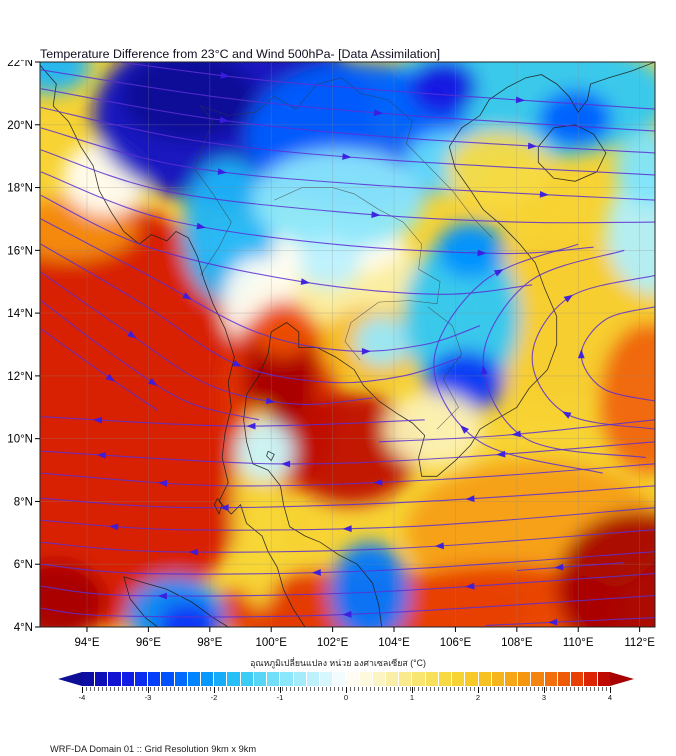 This screenshot has height=756, width=676. Describe the element at coordinates (23, 502) in the screenshot. I see `lat-axis-label: 8°N` at that location.